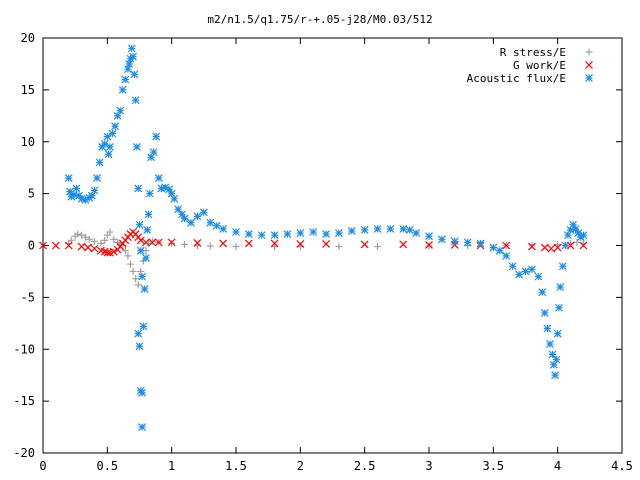 This screenshot has width=640, height=480. Describe the element at coordinates (24, 349) in the screenshot. I see `y-tick-label: -10` at that location.